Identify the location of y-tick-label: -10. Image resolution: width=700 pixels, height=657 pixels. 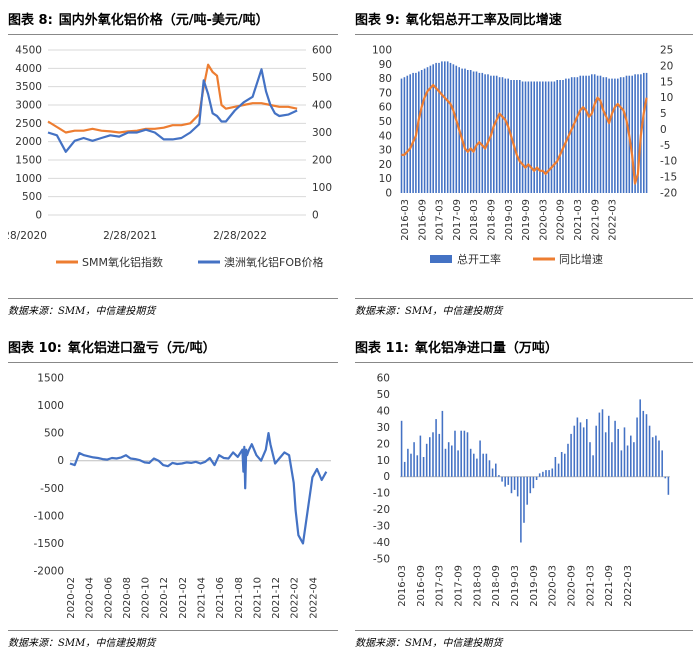
(381, 494).